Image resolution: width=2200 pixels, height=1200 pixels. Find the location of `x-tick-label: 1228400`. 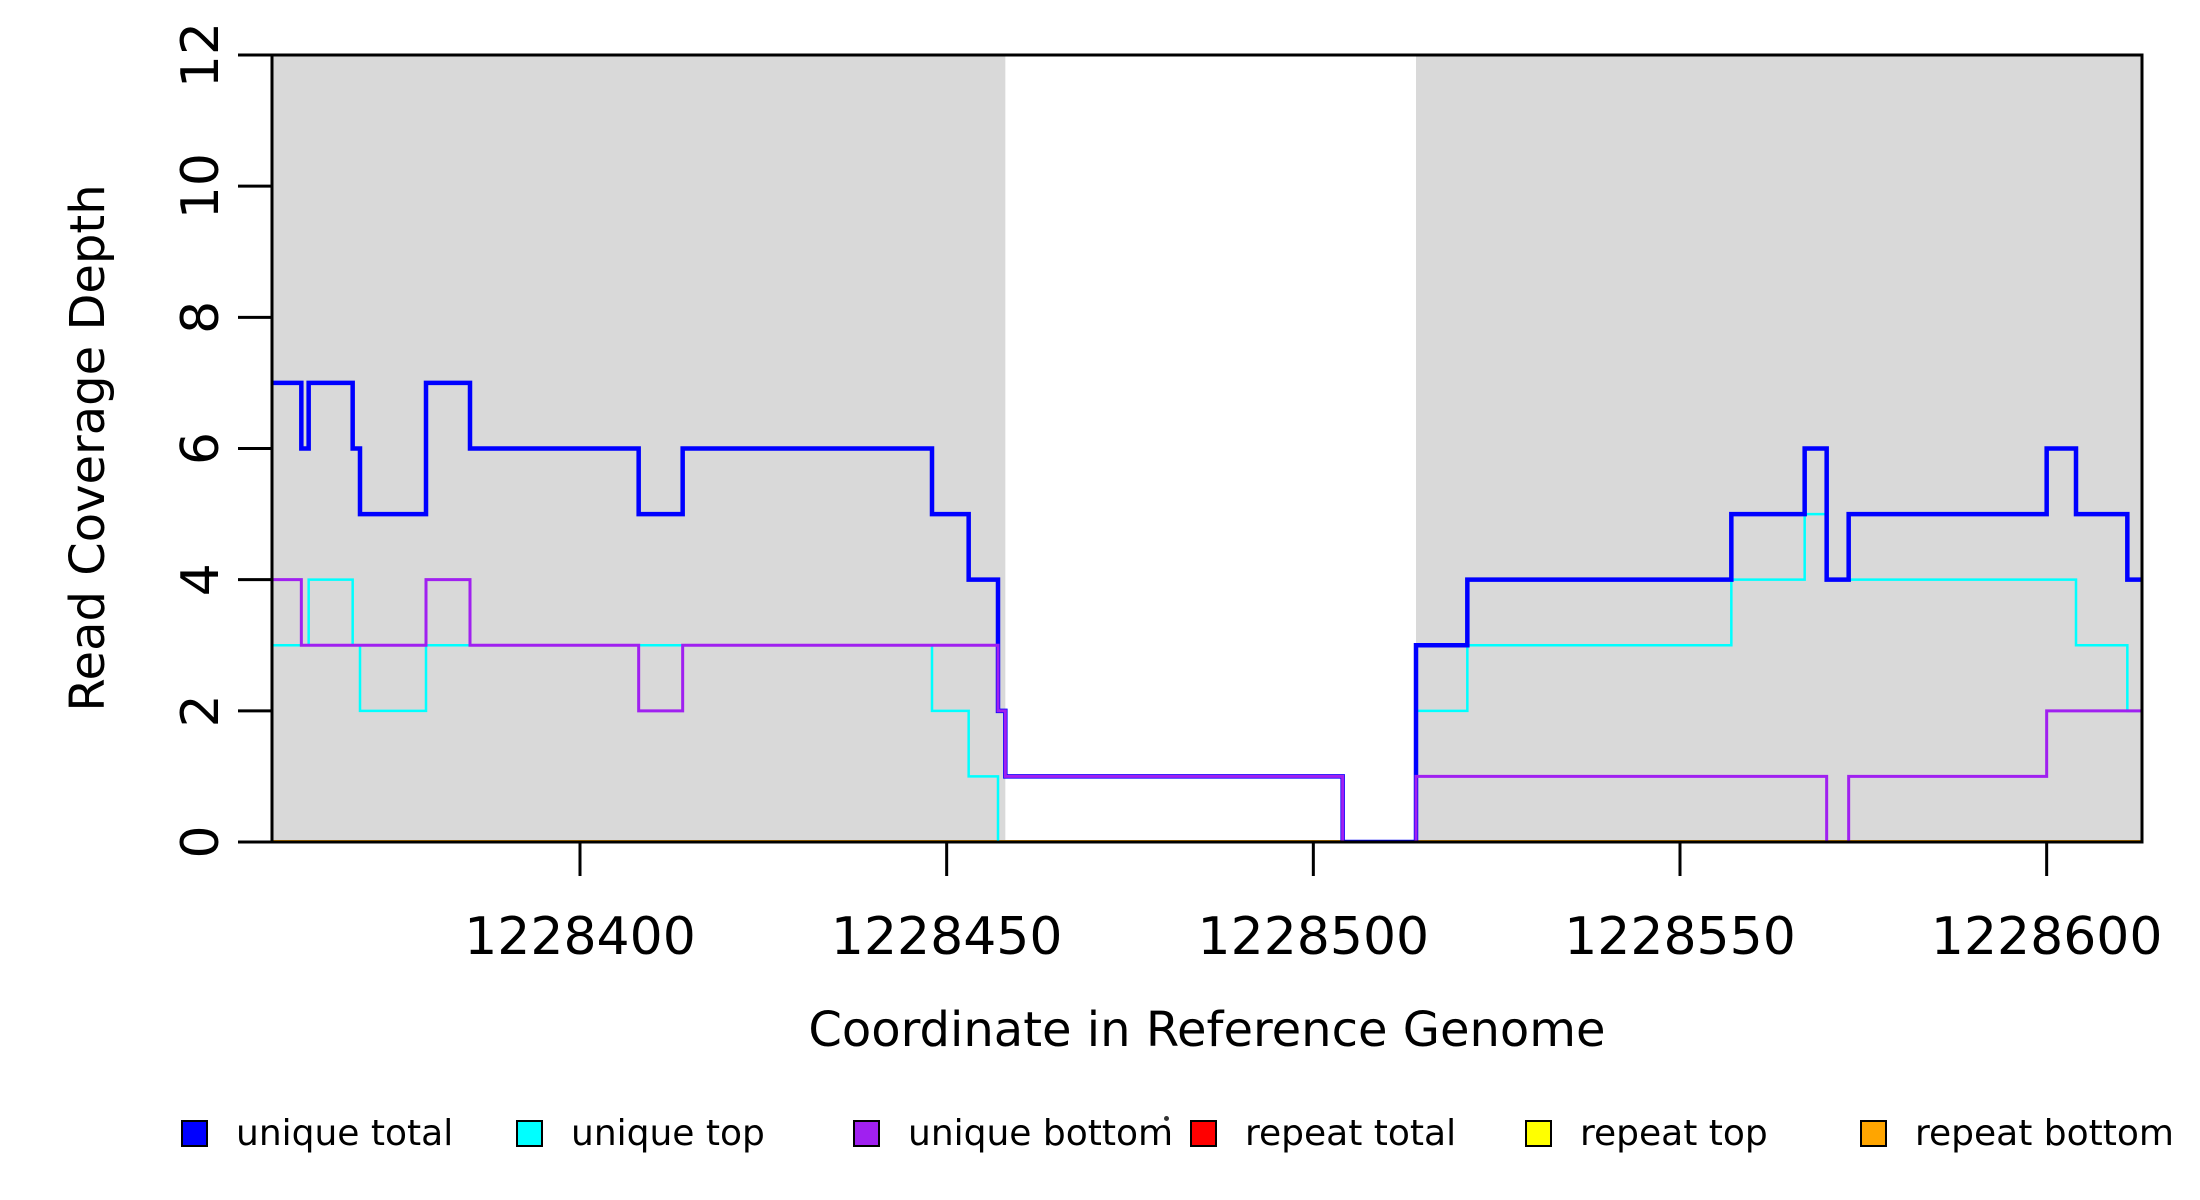

x-tick-label: 1228400 is located at coordinates (580, 937).